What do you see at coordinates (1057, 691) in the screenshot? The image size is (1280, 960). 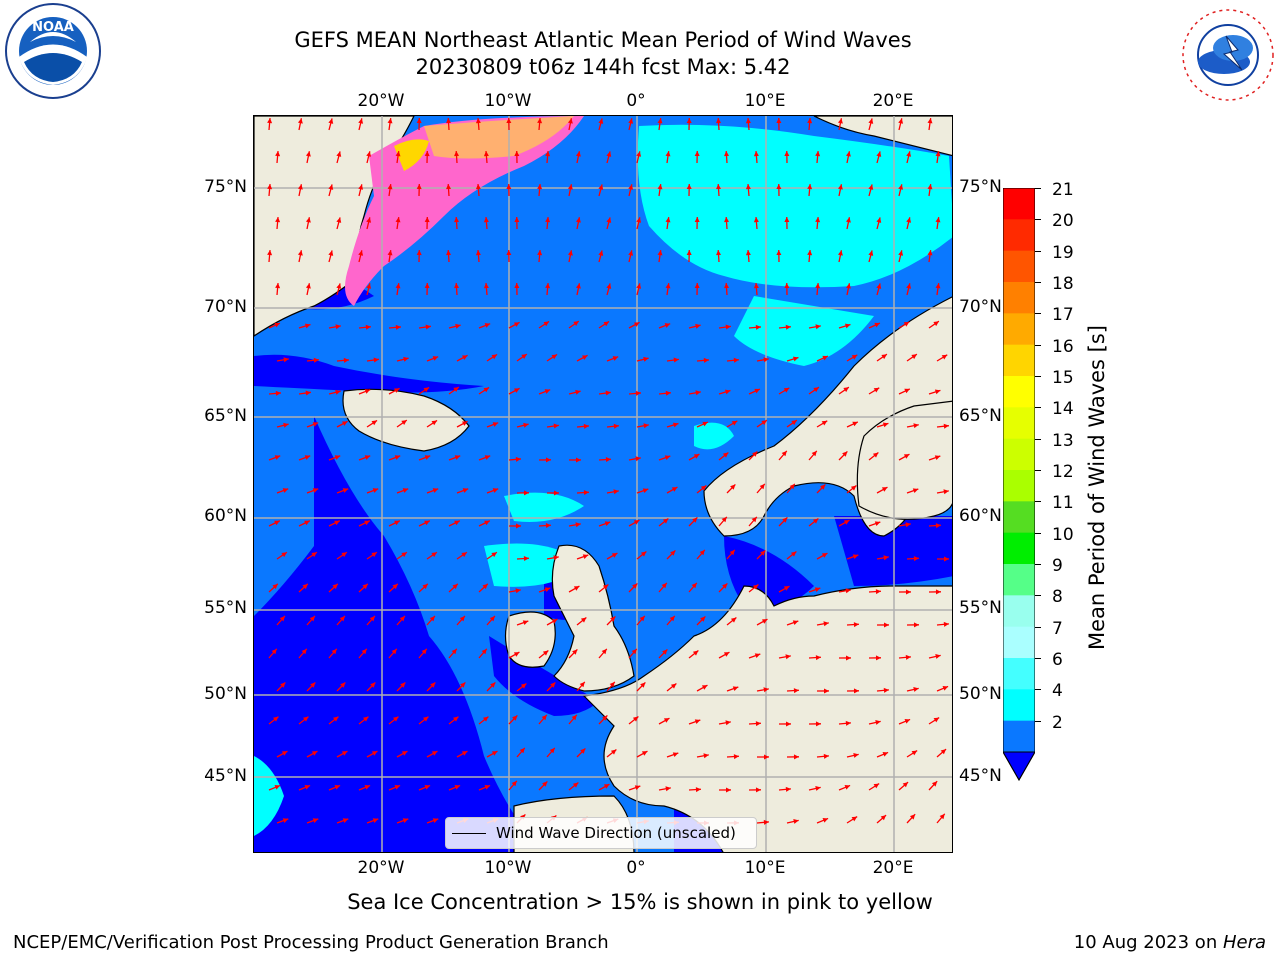 I see `colorbar-tick-label: 4` at bounding box center [1057, 691].